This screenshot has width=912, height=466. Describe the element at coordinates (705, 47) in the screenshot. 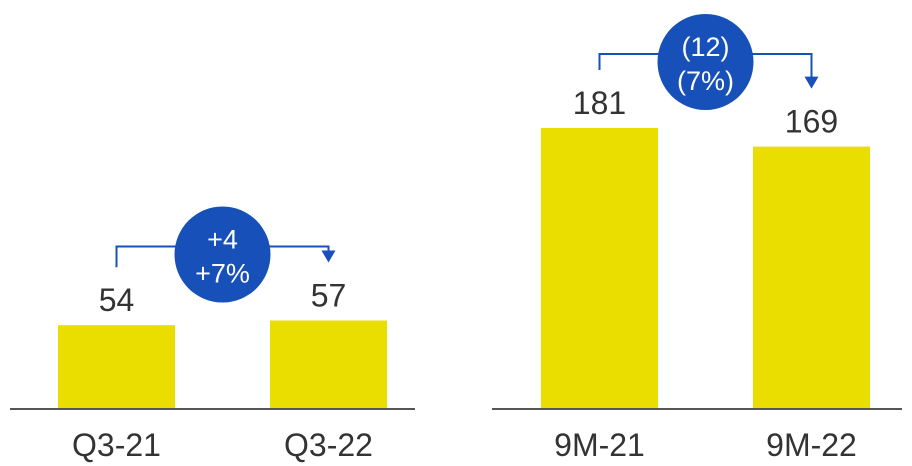

I see `change-absolute-label-2: (12)` at that location.